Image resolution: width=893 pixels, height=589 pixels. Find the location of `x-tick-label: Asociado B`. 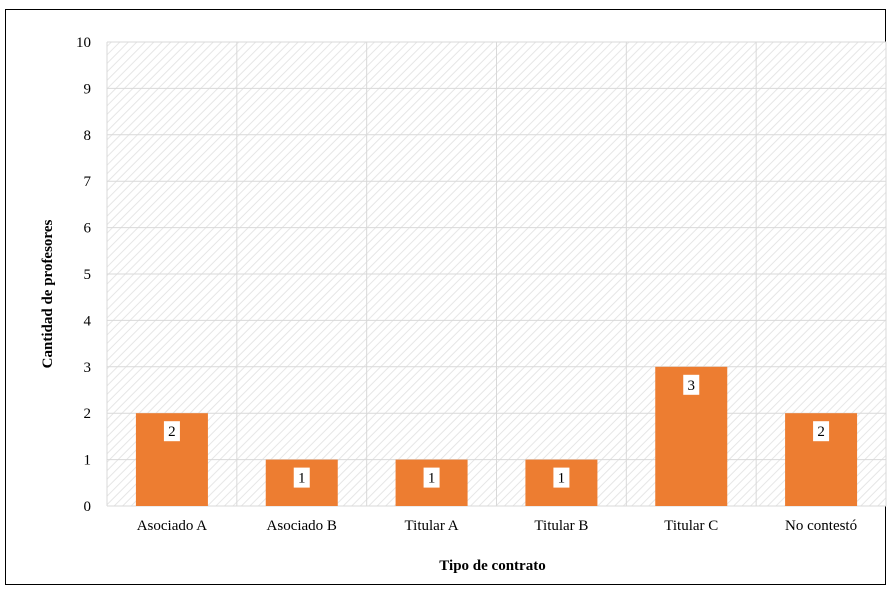

x-tick-label: Asociado B is located at coordinates (302, 526).